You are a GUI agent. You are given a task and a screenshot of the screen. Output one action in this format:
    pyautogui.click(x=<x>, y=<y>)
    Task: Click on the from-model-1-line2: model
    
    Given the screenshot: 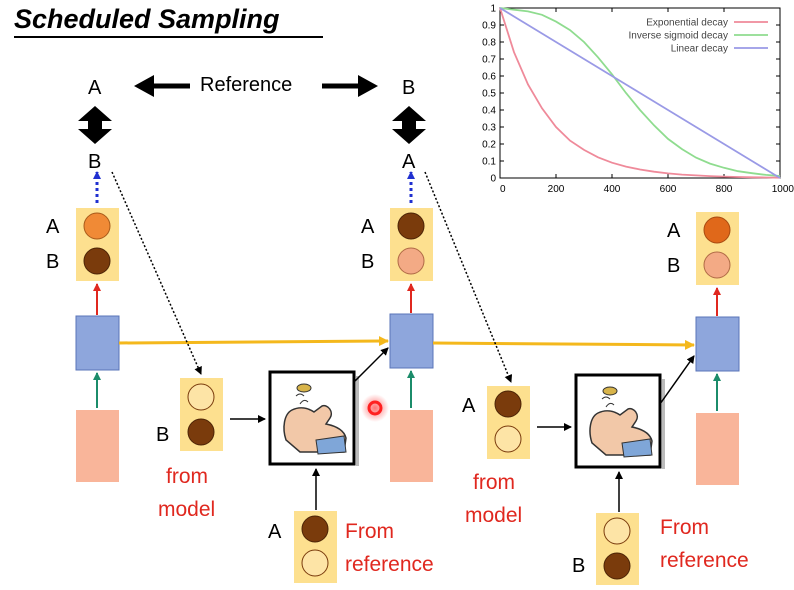 What is the action you would take?
    pyautogui.click(x=186, y=509)
    